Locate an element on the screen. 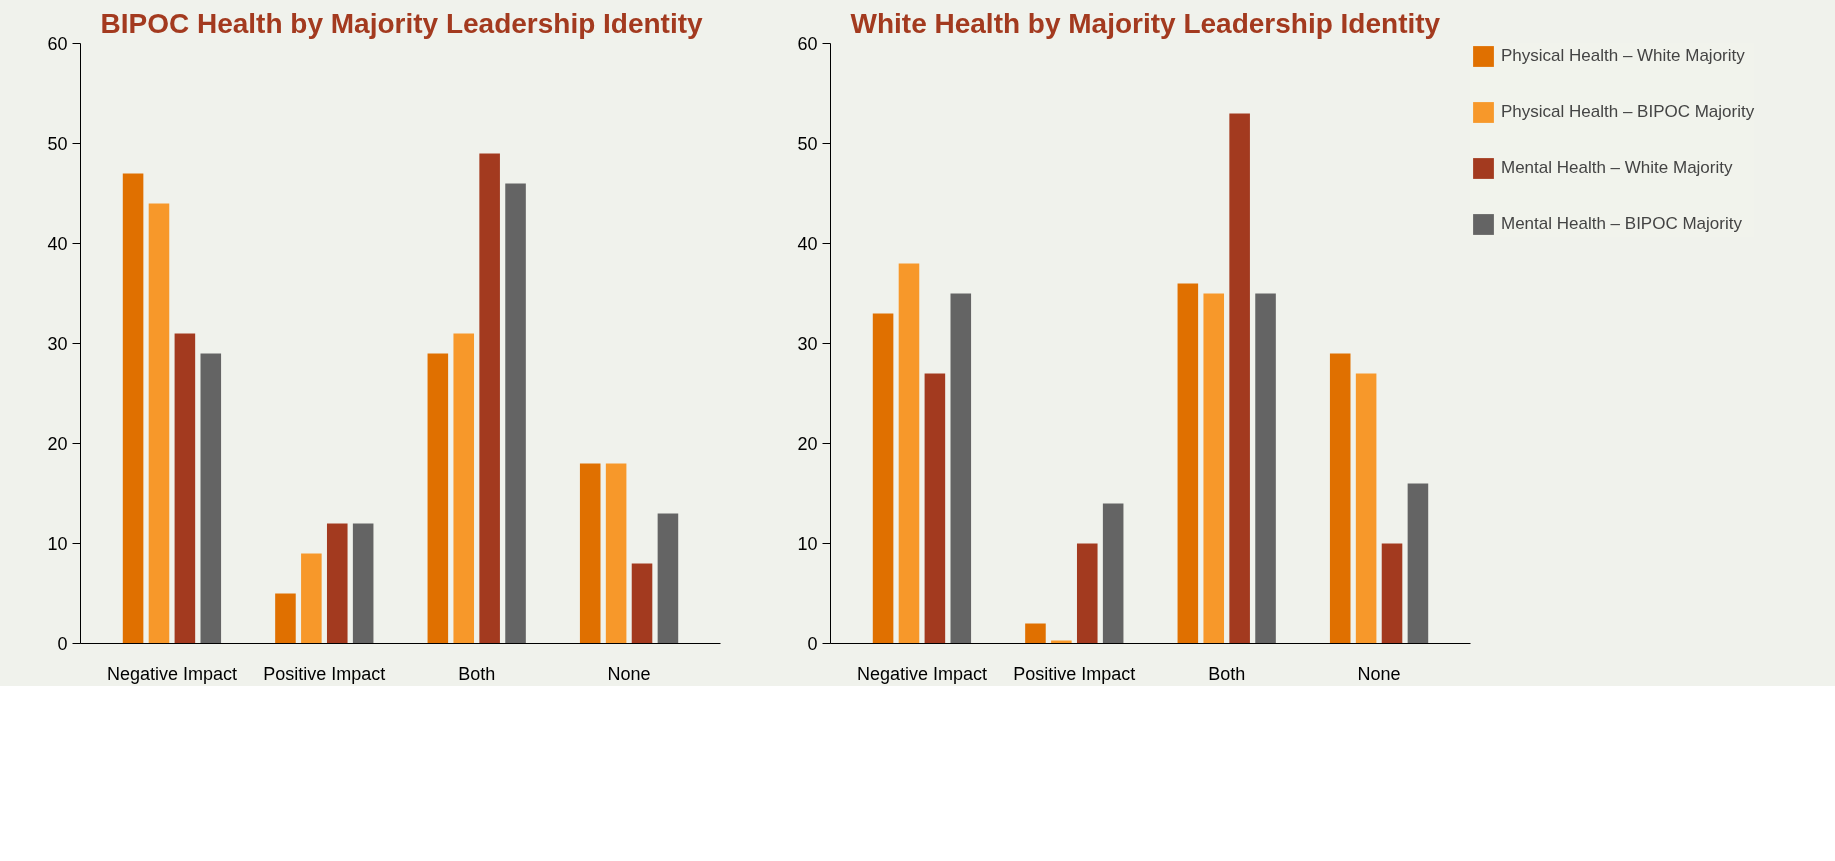 This screenshot has width=1835, height=861. chart-title: BIPOC Health by Majority Leadership Identity is located at coordinates (402, 23).